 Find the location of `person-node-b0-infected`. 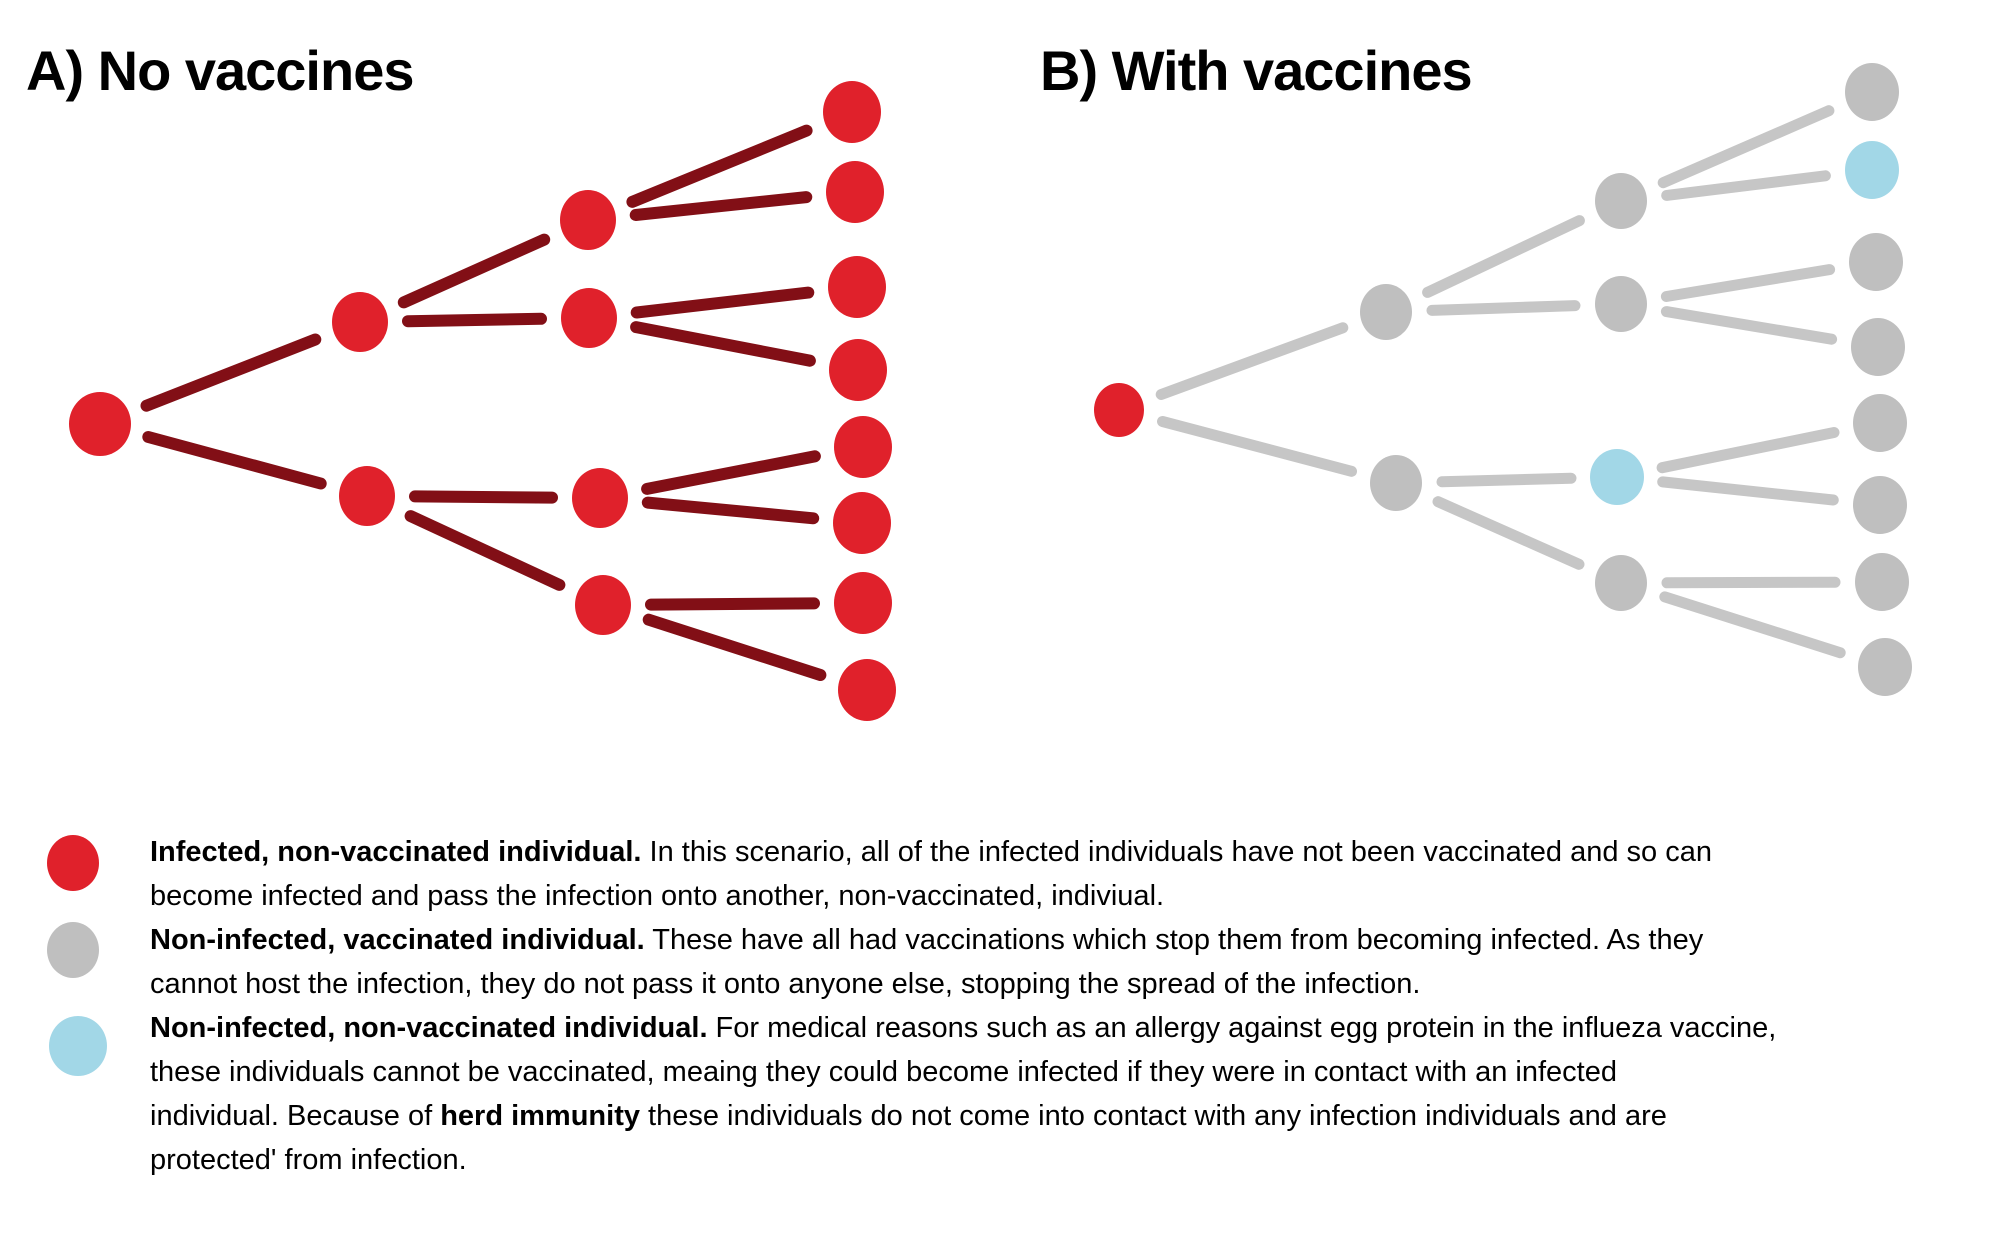

person-node-b0-infected is located at coordinates (1119, 410).